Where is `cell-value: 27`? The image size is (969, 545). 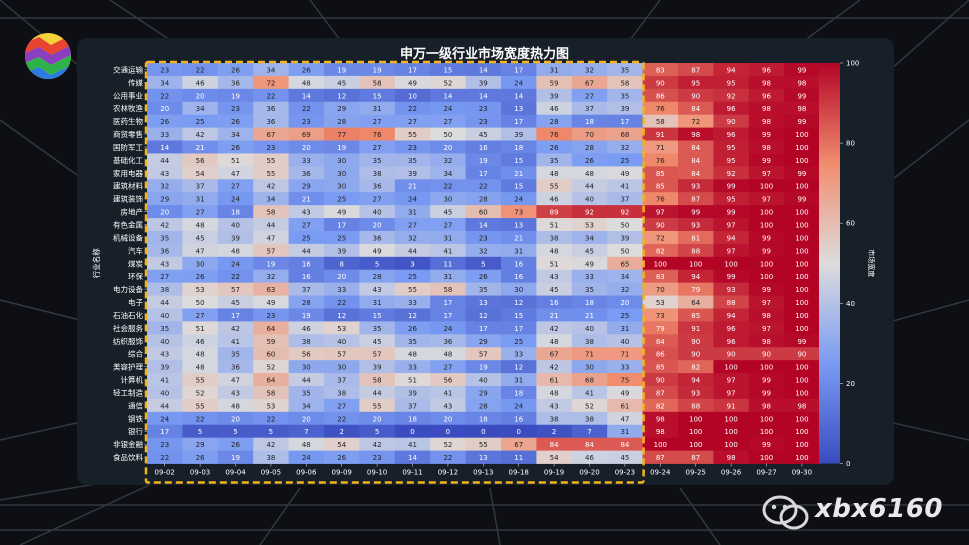 cell-value: 27 is located at coordinates (377, 122).